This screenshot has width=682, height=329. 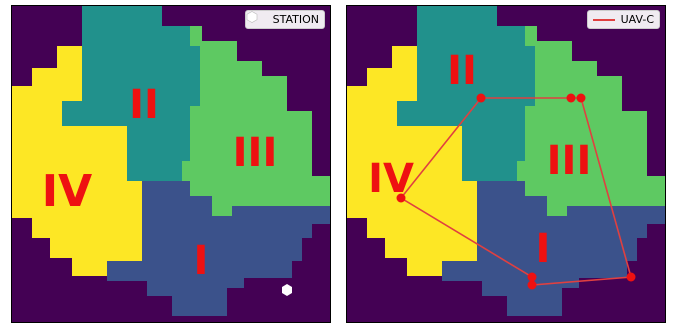 I want to click on legend-label-station: STATION, so click(x=295, y=19).